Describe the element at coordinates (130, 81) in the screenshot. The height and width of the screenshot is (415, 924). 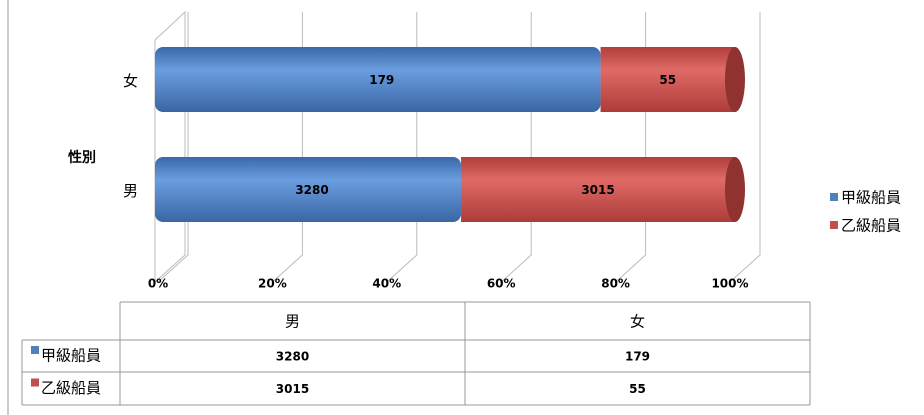
I see `y-tick-label: 女` at that location.